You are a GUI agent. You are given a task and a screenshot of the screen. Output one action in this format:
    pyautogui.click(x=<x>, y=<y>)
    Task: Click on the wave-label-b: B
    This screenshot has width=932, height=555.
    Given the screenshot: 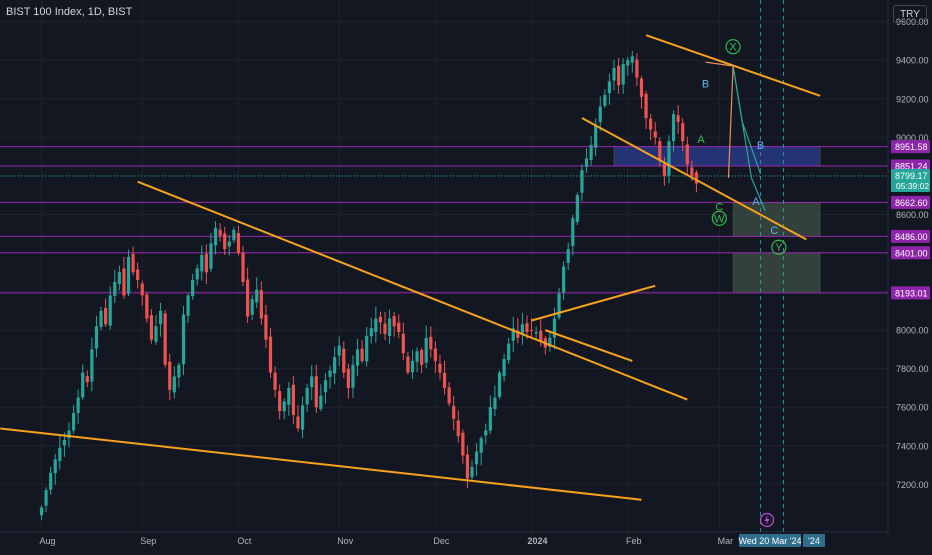 What is the action you would take?
    pyautogui.click(x=760, y=146)
    